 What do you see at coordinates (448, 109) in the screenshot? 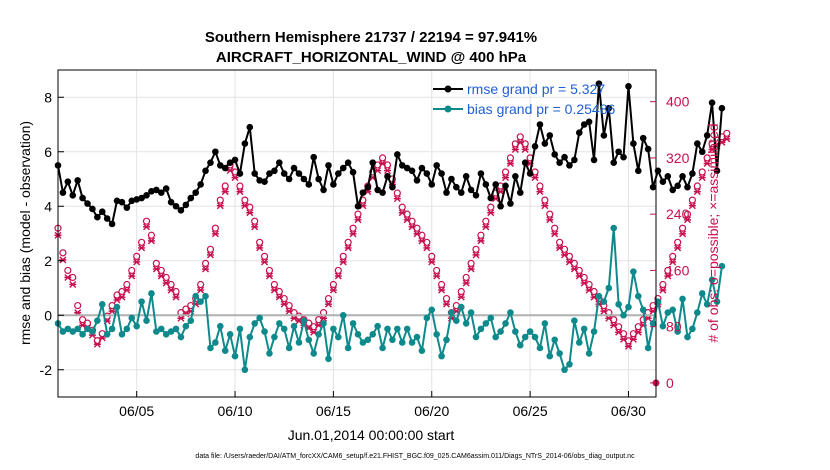
I see `legend-bias-marker` at bounding box center [448, 109].